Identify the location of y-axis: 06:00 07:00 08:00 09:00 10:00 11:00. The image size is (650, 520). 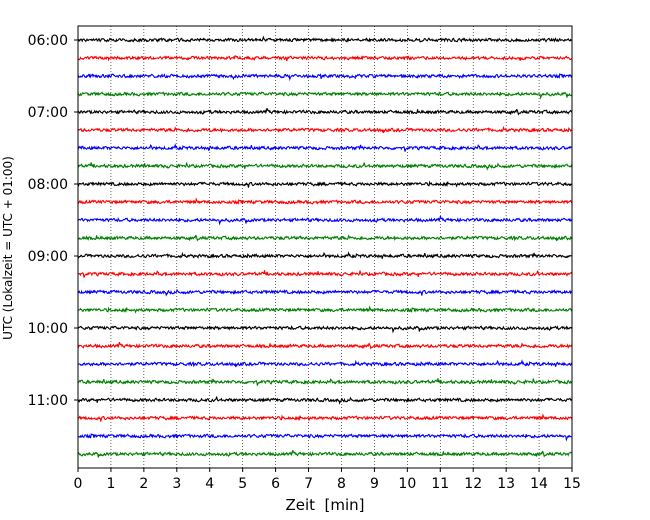
(53, 221).